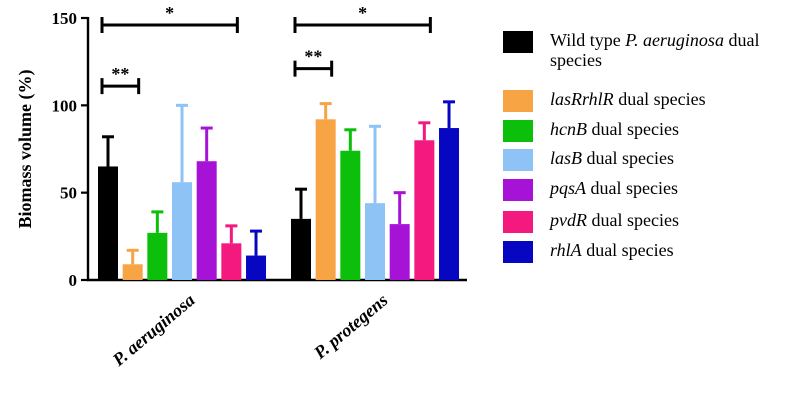  Describe the element at coordinates (25, 149) in the screenshot. I see `y-axis-title: Biomass volume (%)` at that location.